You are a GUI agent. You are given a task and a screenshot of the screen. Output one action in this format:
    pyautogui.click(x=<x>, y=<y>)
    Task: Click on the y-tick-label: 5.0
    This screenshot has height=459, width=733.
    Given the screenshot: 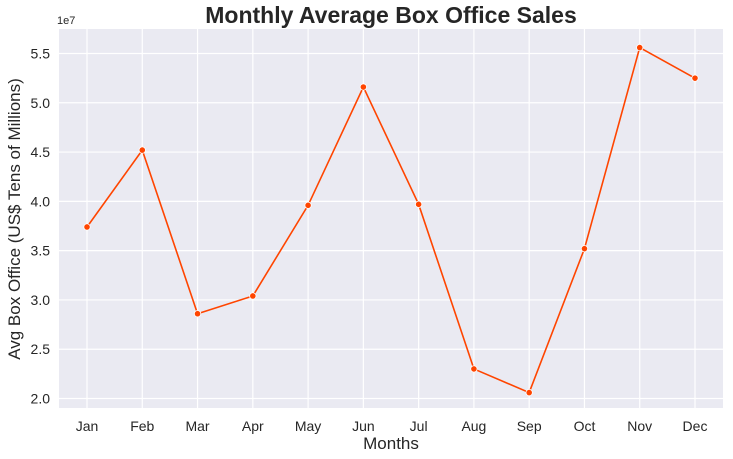 What is the action you would take?
    pyautogui.click(x=41, y=103)
    